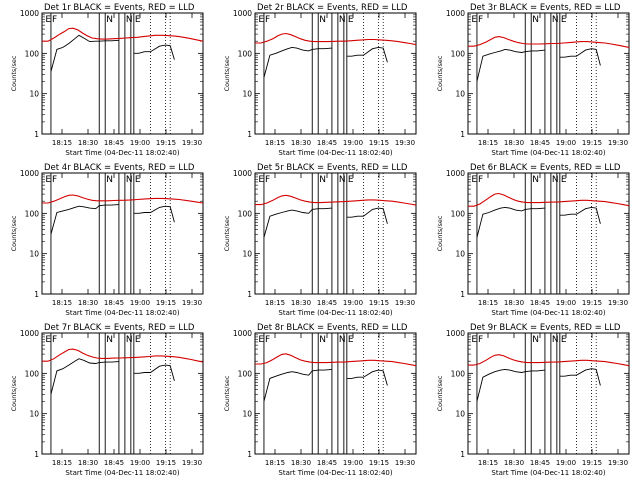 This screenshot has width=640, height=480. What do you see at coordinates (332, 328) in the screenshot?
I see `panel-title: Det 8r BLACK = Events, RED = LLD` at bounding box center [332, 328].